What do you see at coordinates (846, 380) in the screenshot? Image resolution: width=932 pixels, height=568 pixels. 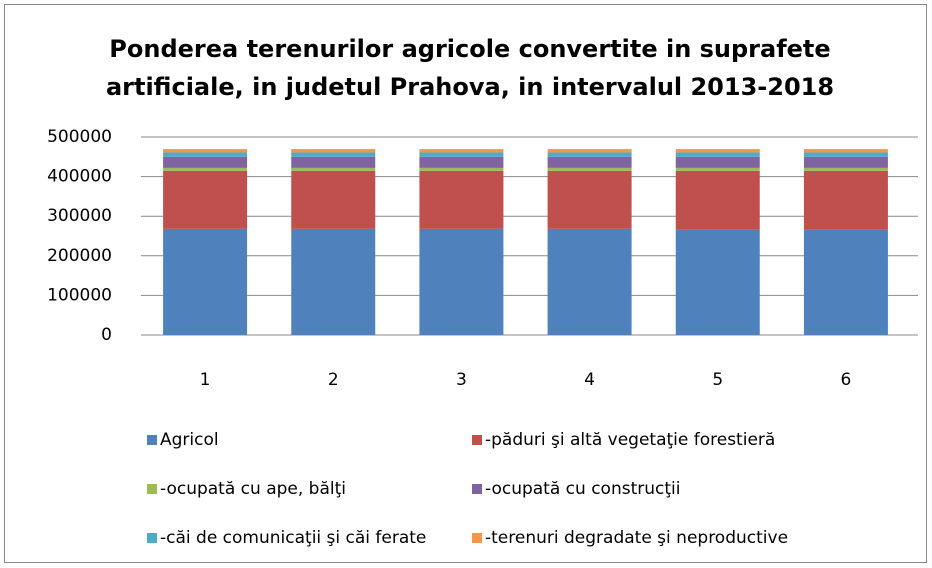 I see `x-tick-label: 6` at bounding box center [846, 380].